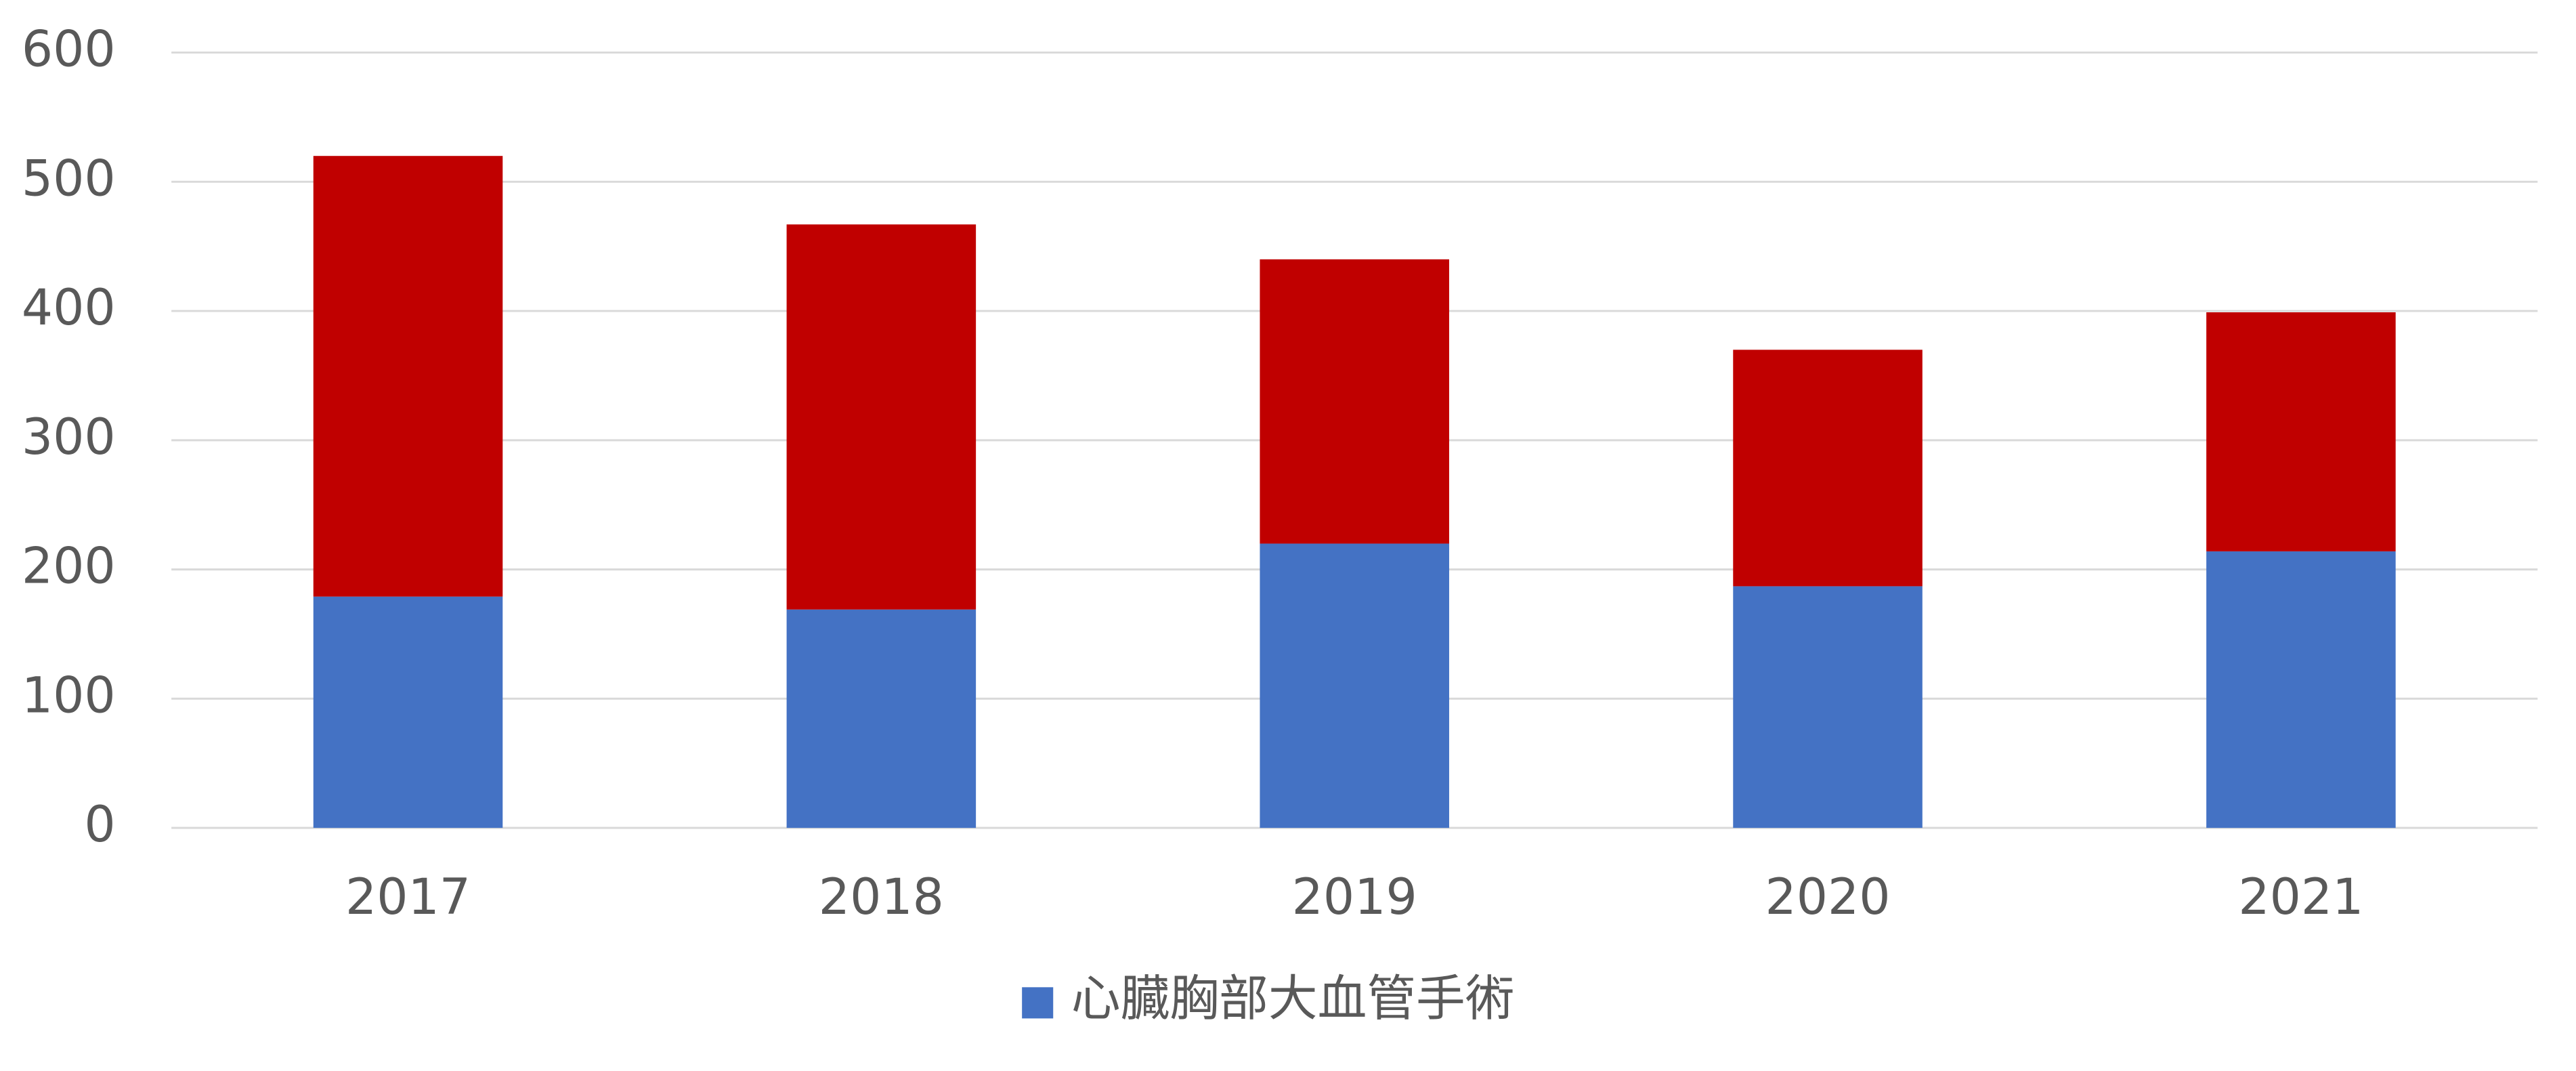  Describe the element at coordinates (69, 50) in the screenshot. I see `y-tick-label: 600` at that location.